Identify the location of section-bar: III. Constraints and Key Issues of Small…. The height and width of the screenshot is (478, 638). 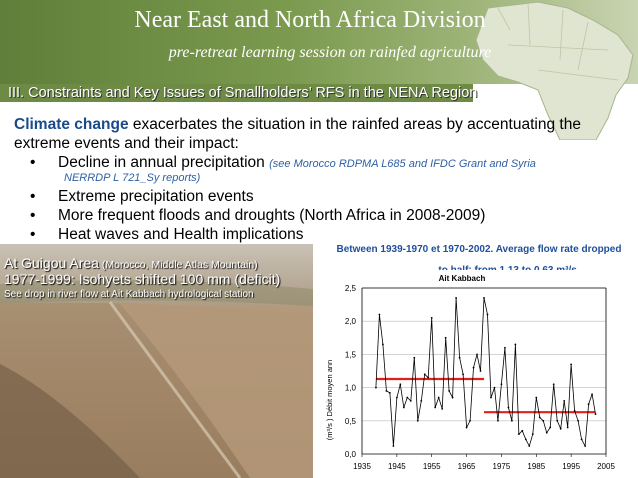
(238, 93).